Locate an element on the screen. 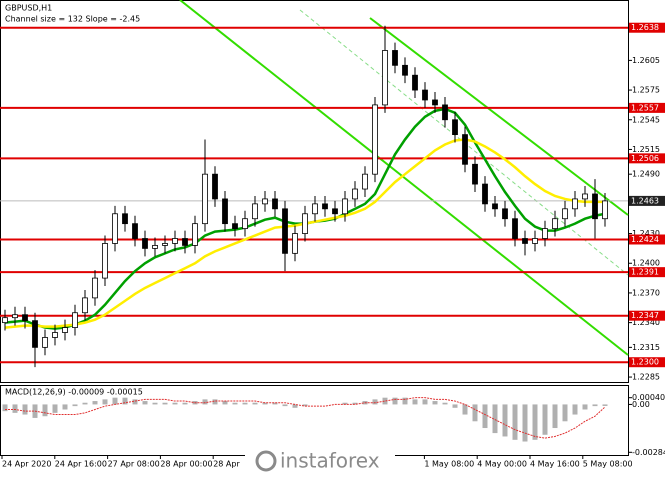 This screenshot has width=665, height=499. x-tick-label: 28 Apr is located at coordinates (226, 464).